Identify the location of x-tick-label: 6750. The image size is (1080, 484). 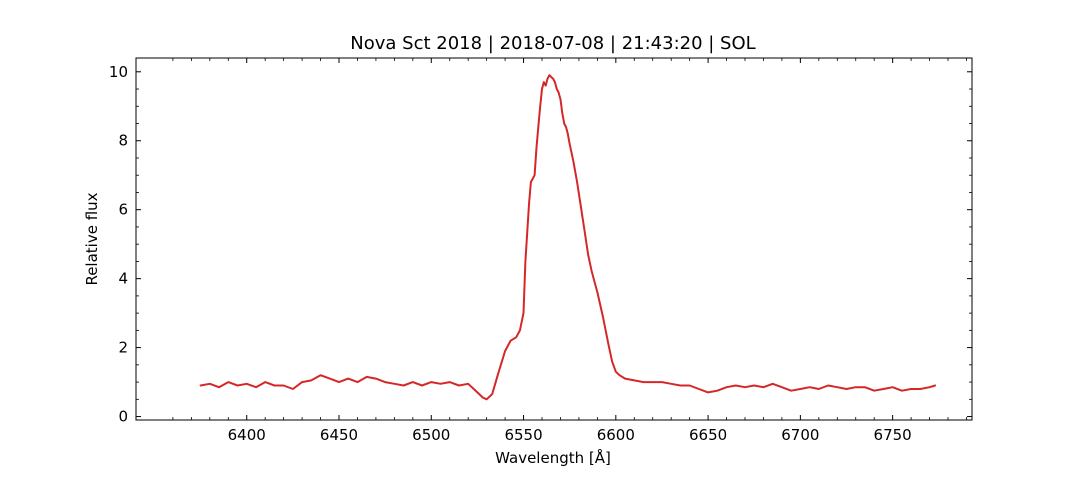
(893, 435).